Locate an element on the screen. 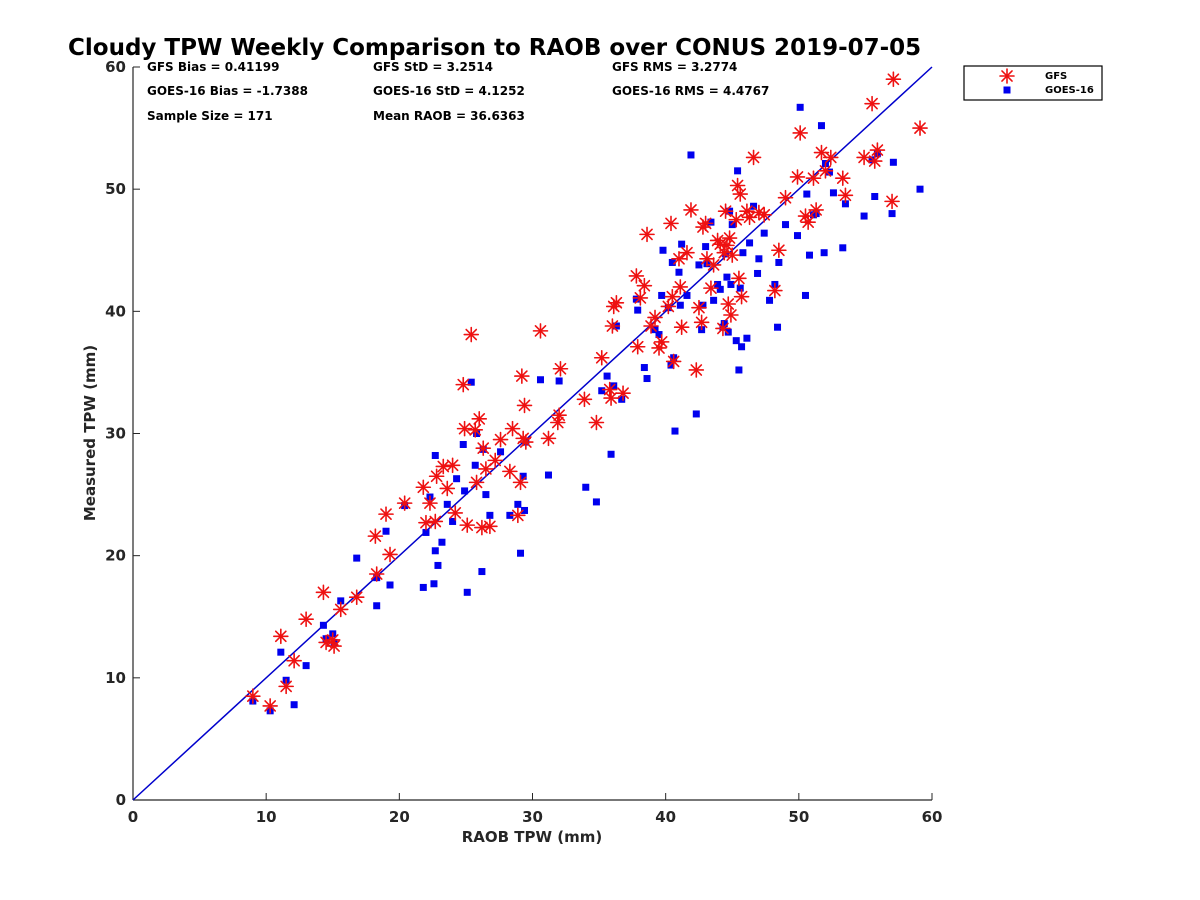 The height and width of the screenshot is (900, 1200). stat-mean-raob: Mean RAOB = 36.6363 is located at coordinates (449, 116).